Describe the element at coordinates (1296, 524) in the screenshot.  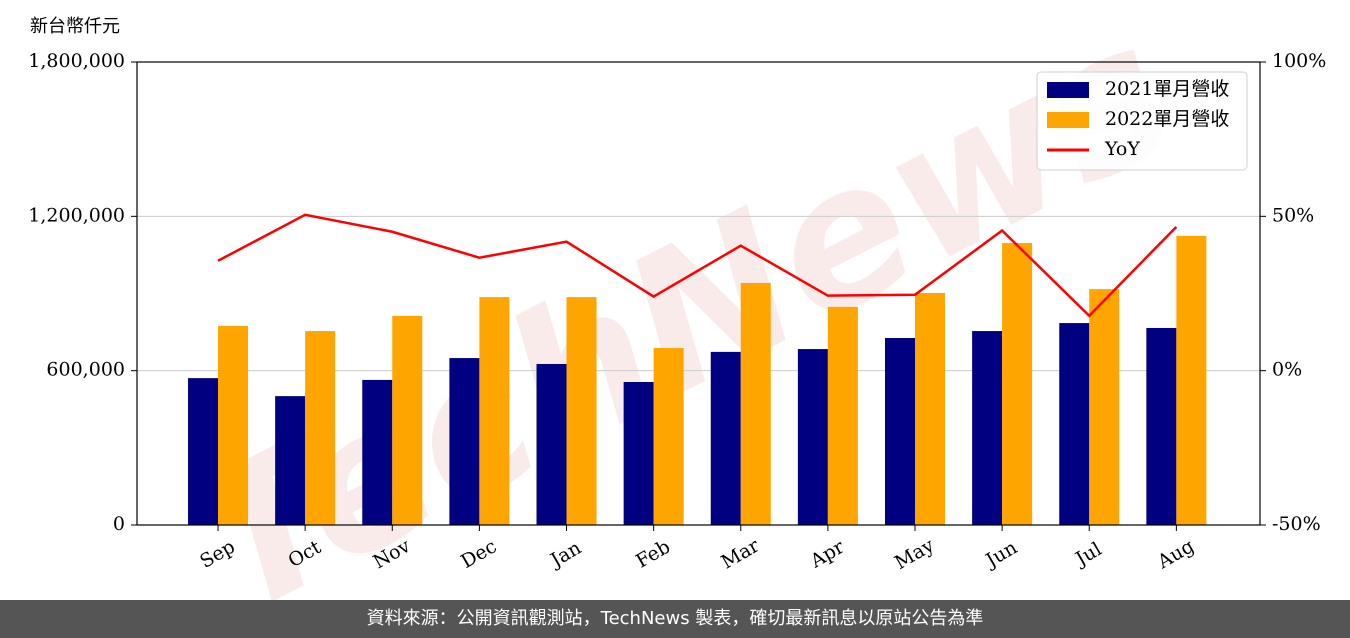
I see `y2-tick-label: -50%` at that location.